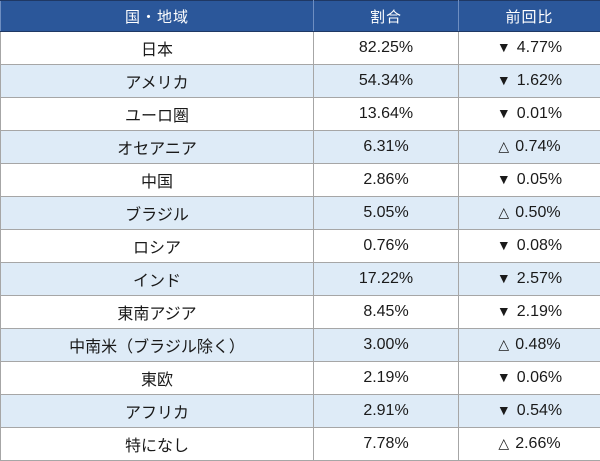 Image resolution: width=600 pixels, height=461 pixels. Describe the element at coordinates (157, 411) in the screenshot. I see `region-cell: アフリカ` at that location.